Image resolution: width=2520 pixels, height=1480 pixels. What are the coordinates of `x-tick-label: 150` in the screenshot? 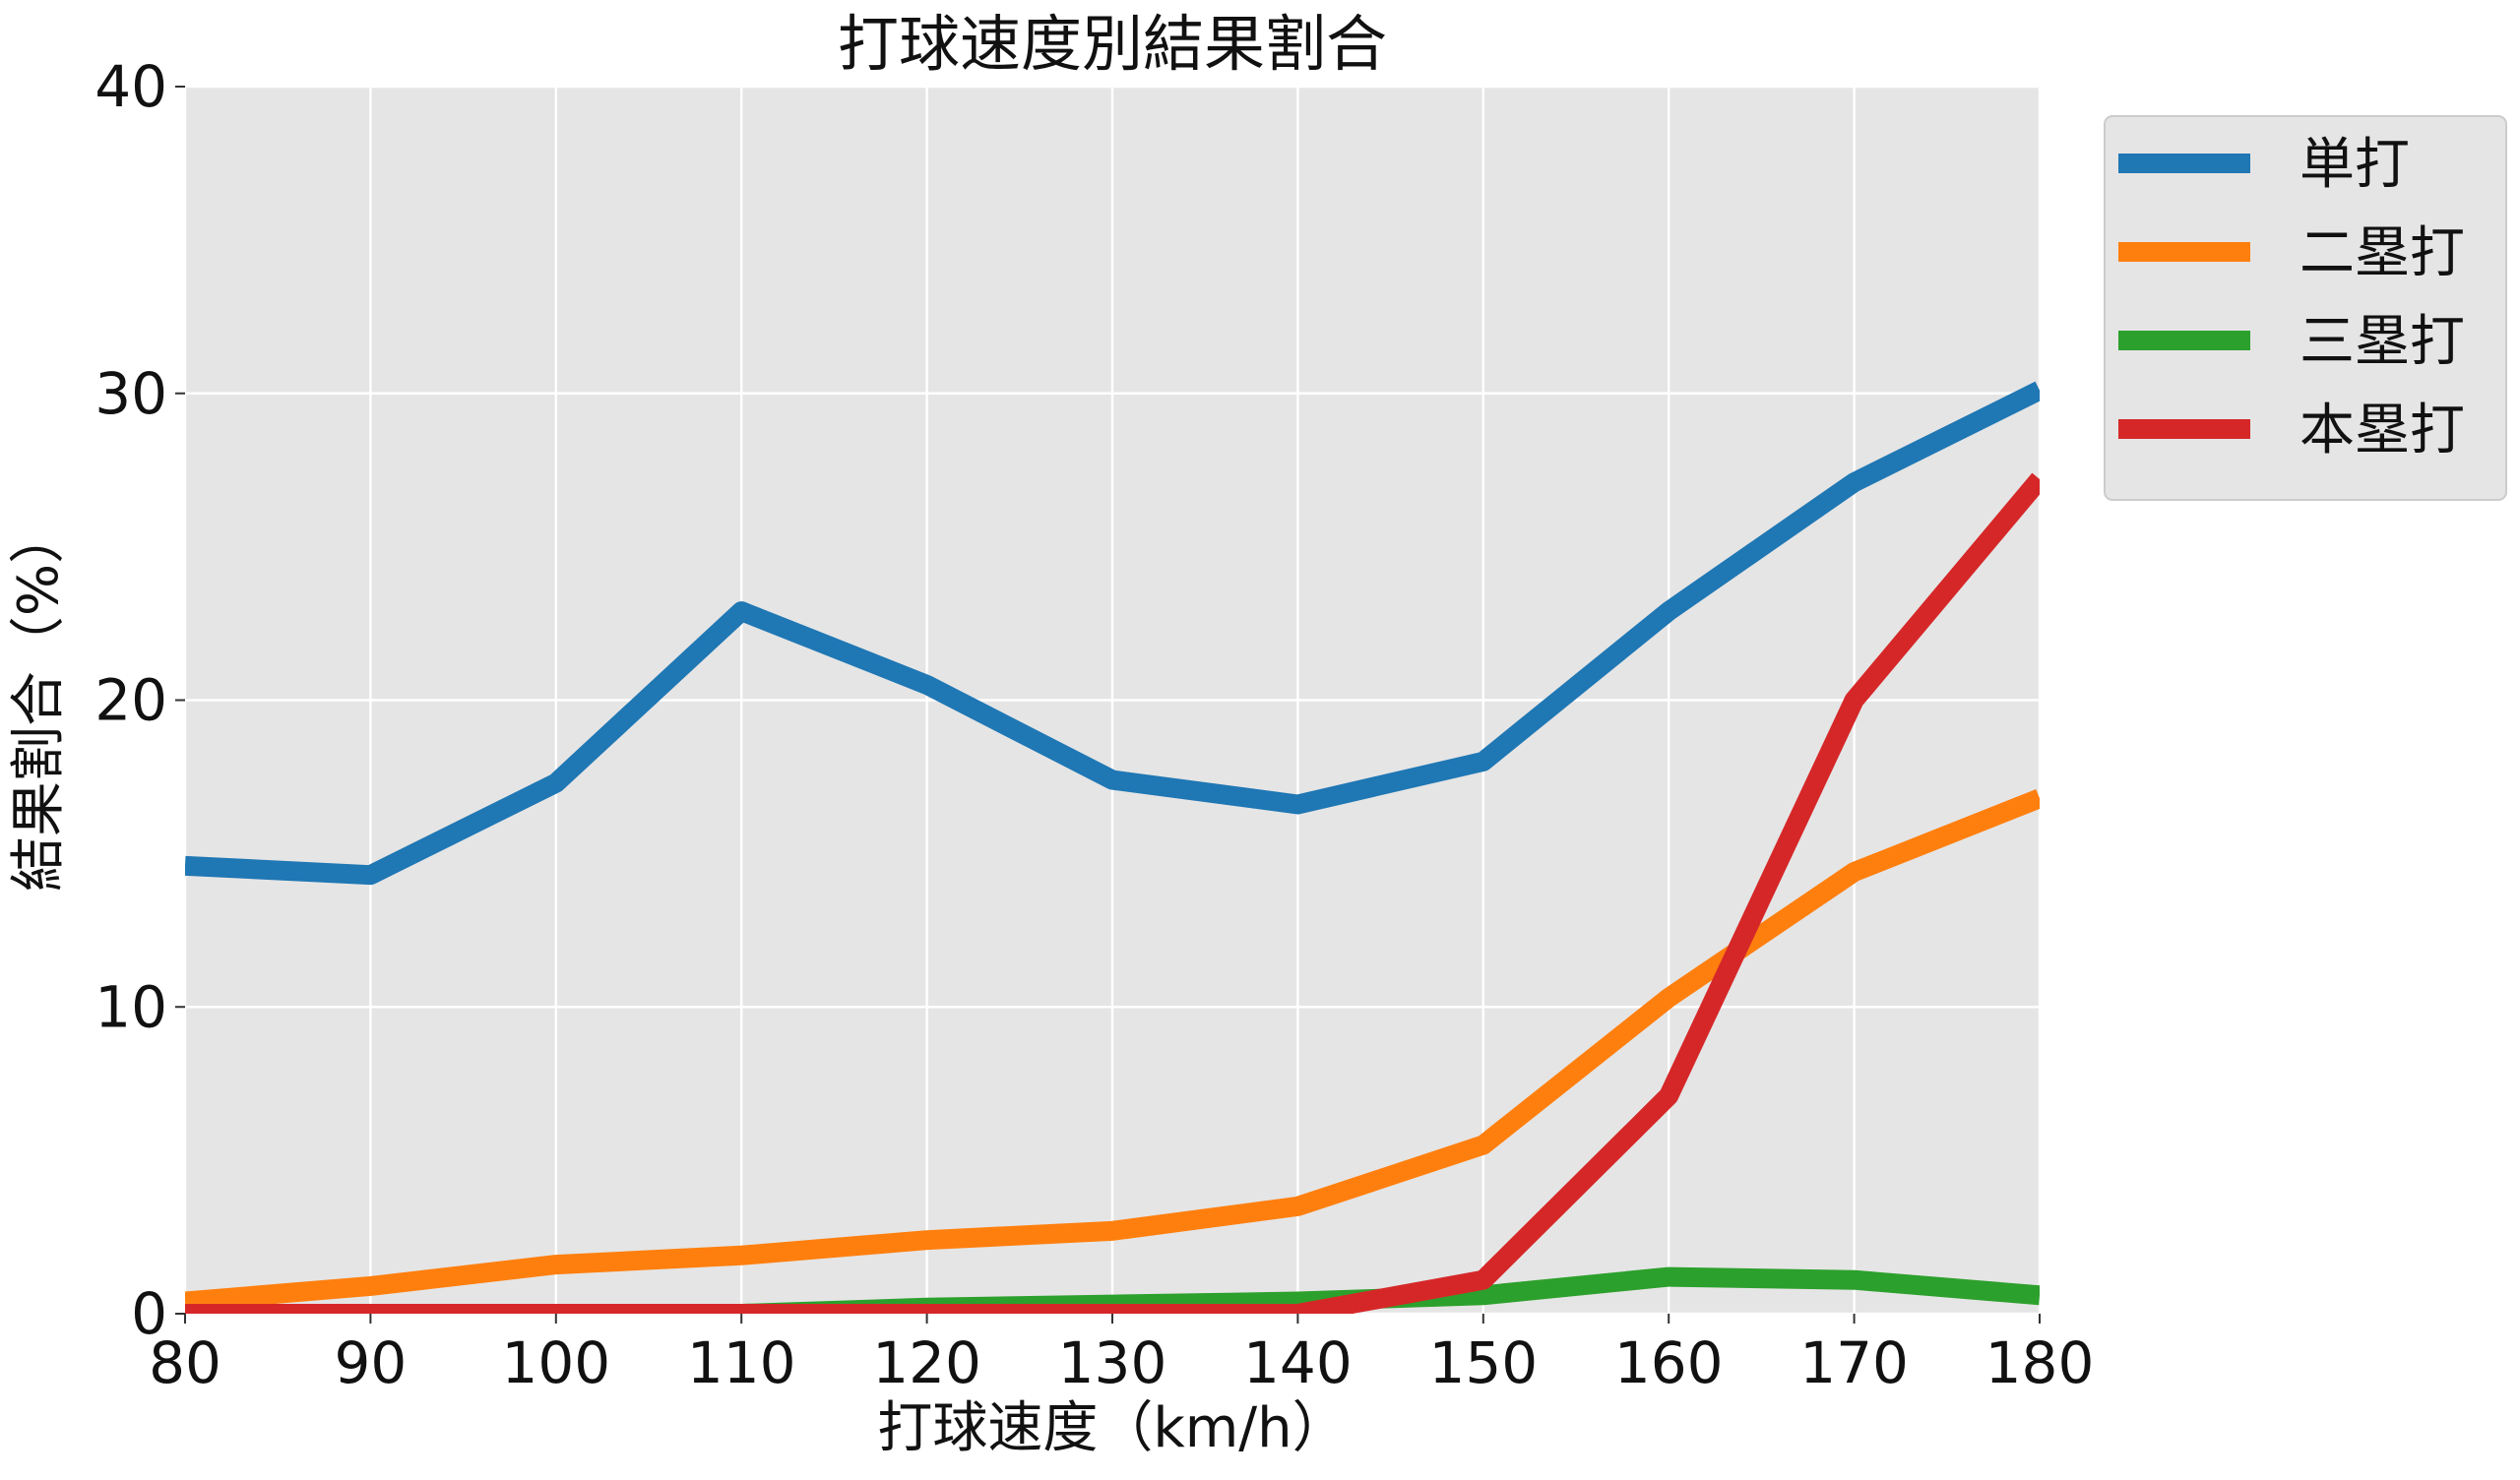 It's located at (1483, 1362).